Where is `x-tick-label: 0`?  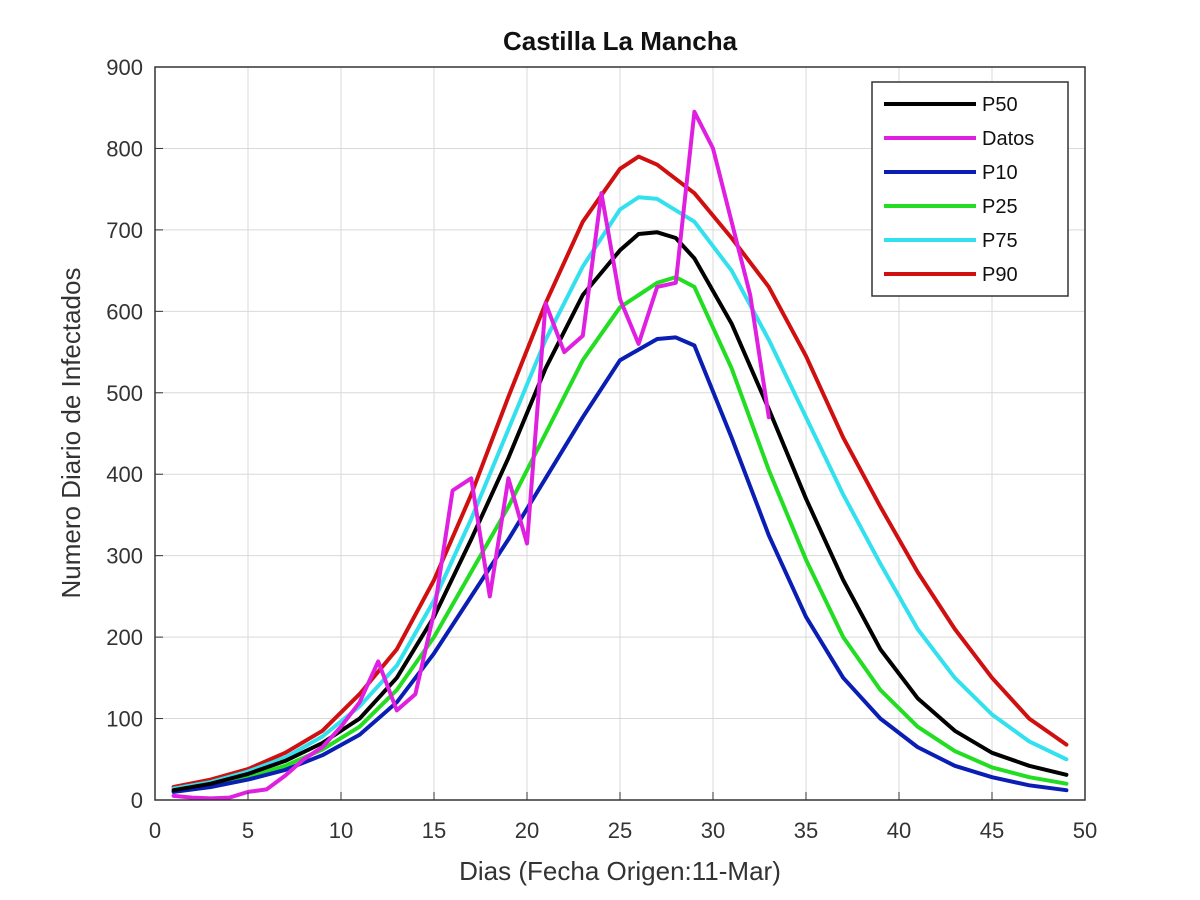 x-tick-label: 0 is located at coordinates (155, 830).